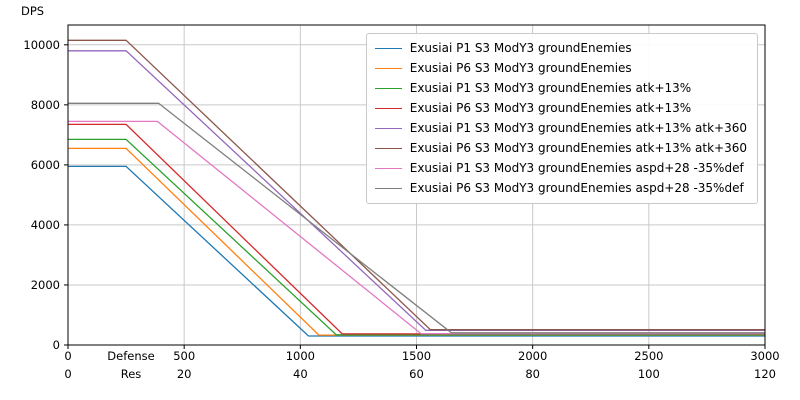 This screenshot has height=400, width=800. Describe the element at coordinates (56, 345) in the screenshot. I see `y-tick-label: 0` at that location.